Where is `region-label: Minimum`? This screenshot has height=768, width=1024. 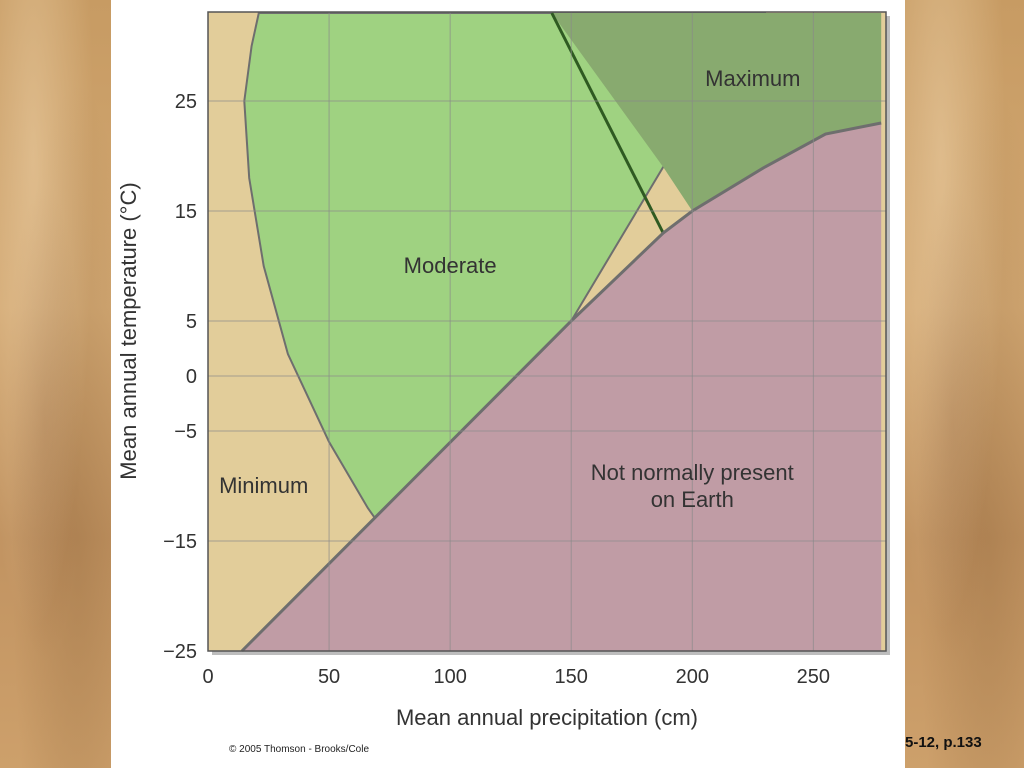 region-label: Minimum is located at coordinates (263, 485).